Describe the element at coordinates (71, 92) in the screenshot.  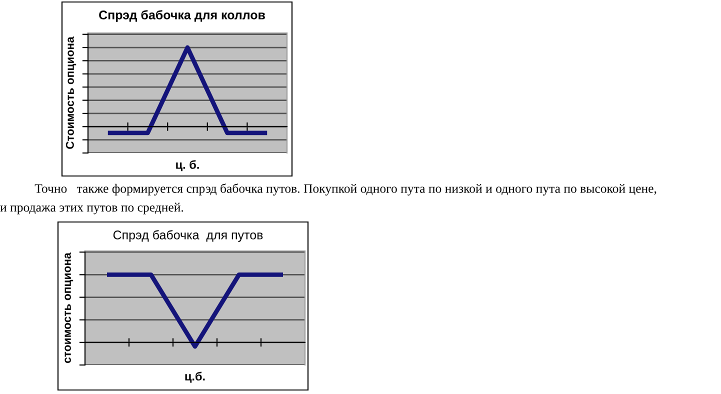
I see `y-axis-title: Стоимость опциона` at that location.